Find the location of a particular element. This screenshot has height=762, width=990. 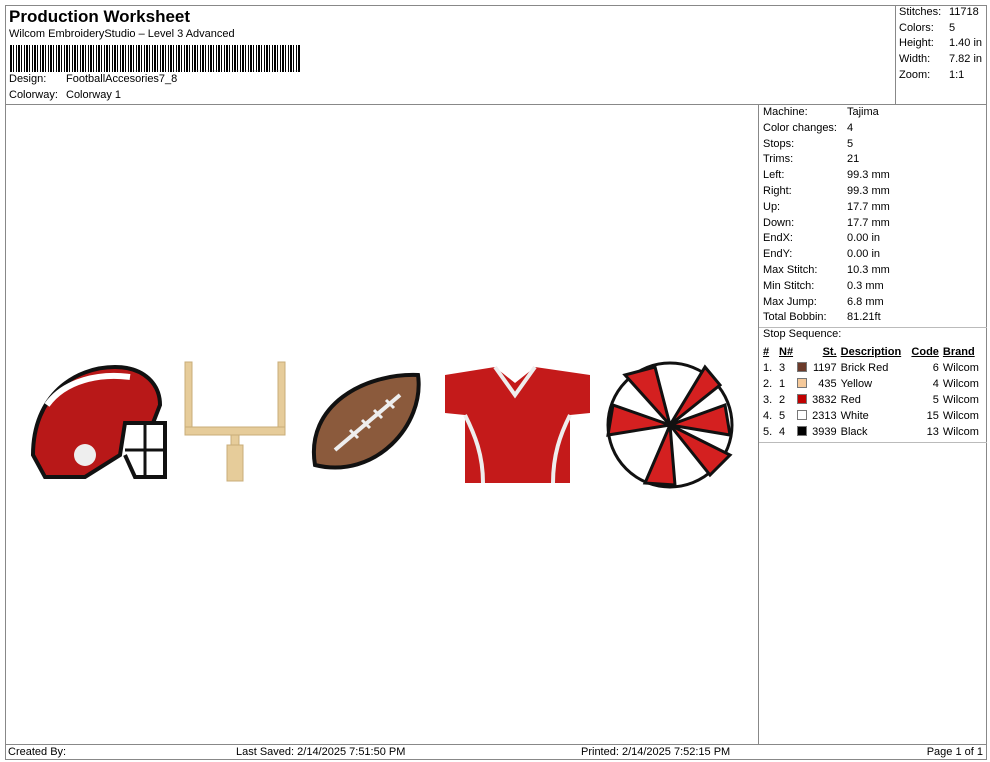

property-row: Color changes: 4 is located at coordinates (873, 129).